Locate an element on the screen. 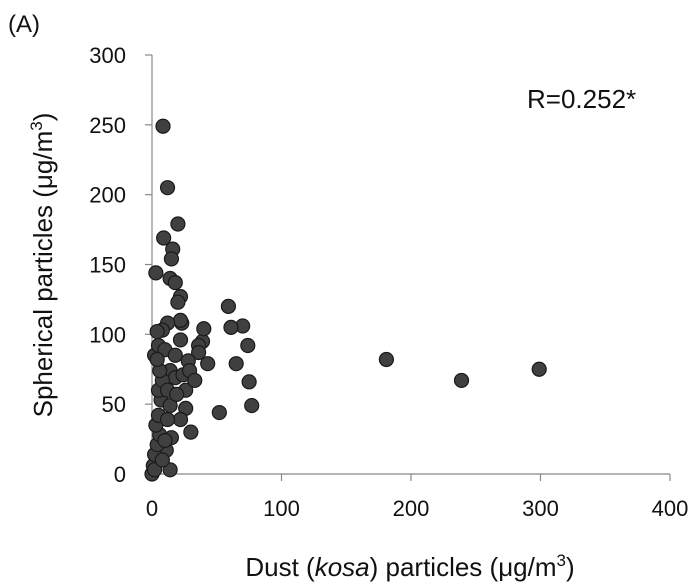 The image size is (700, 588). y-label-part: ) is located at coordinates (43, 117).